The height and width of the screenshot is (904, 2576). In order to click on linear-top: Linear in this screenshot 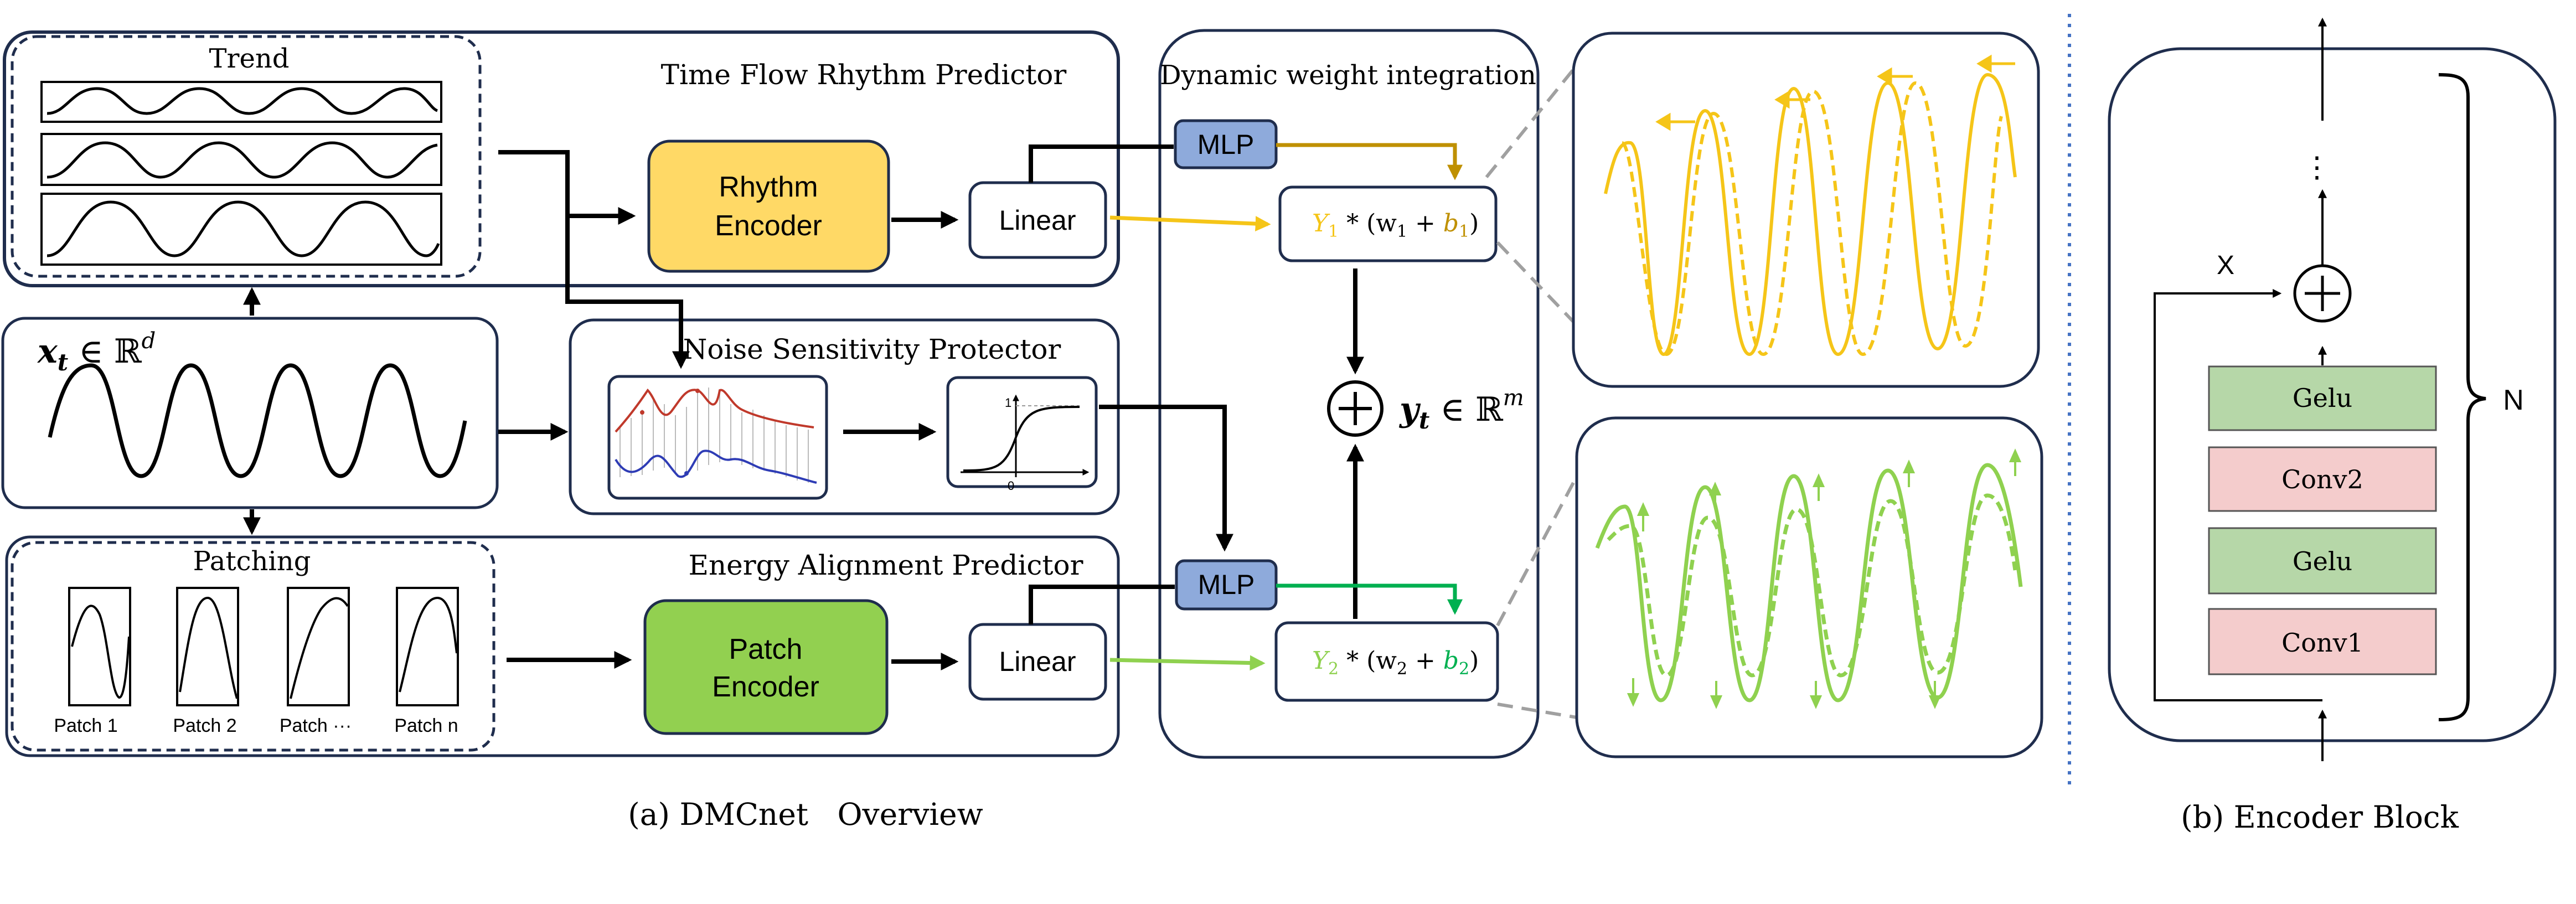, I will do `click(1037, 220)`.